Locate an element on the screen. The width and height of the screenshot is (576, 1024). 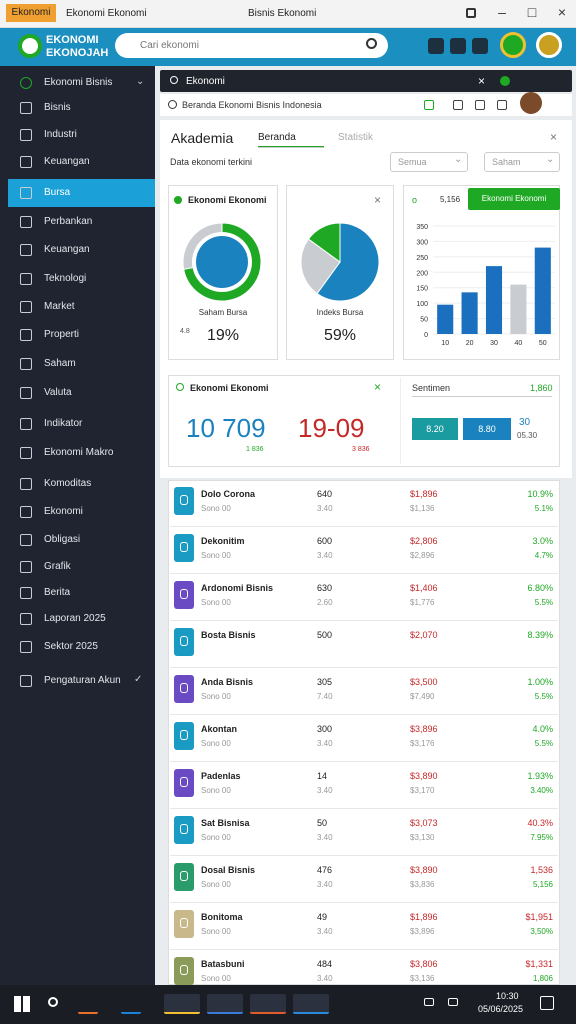
start-button is located at coordinates (22, 1004).